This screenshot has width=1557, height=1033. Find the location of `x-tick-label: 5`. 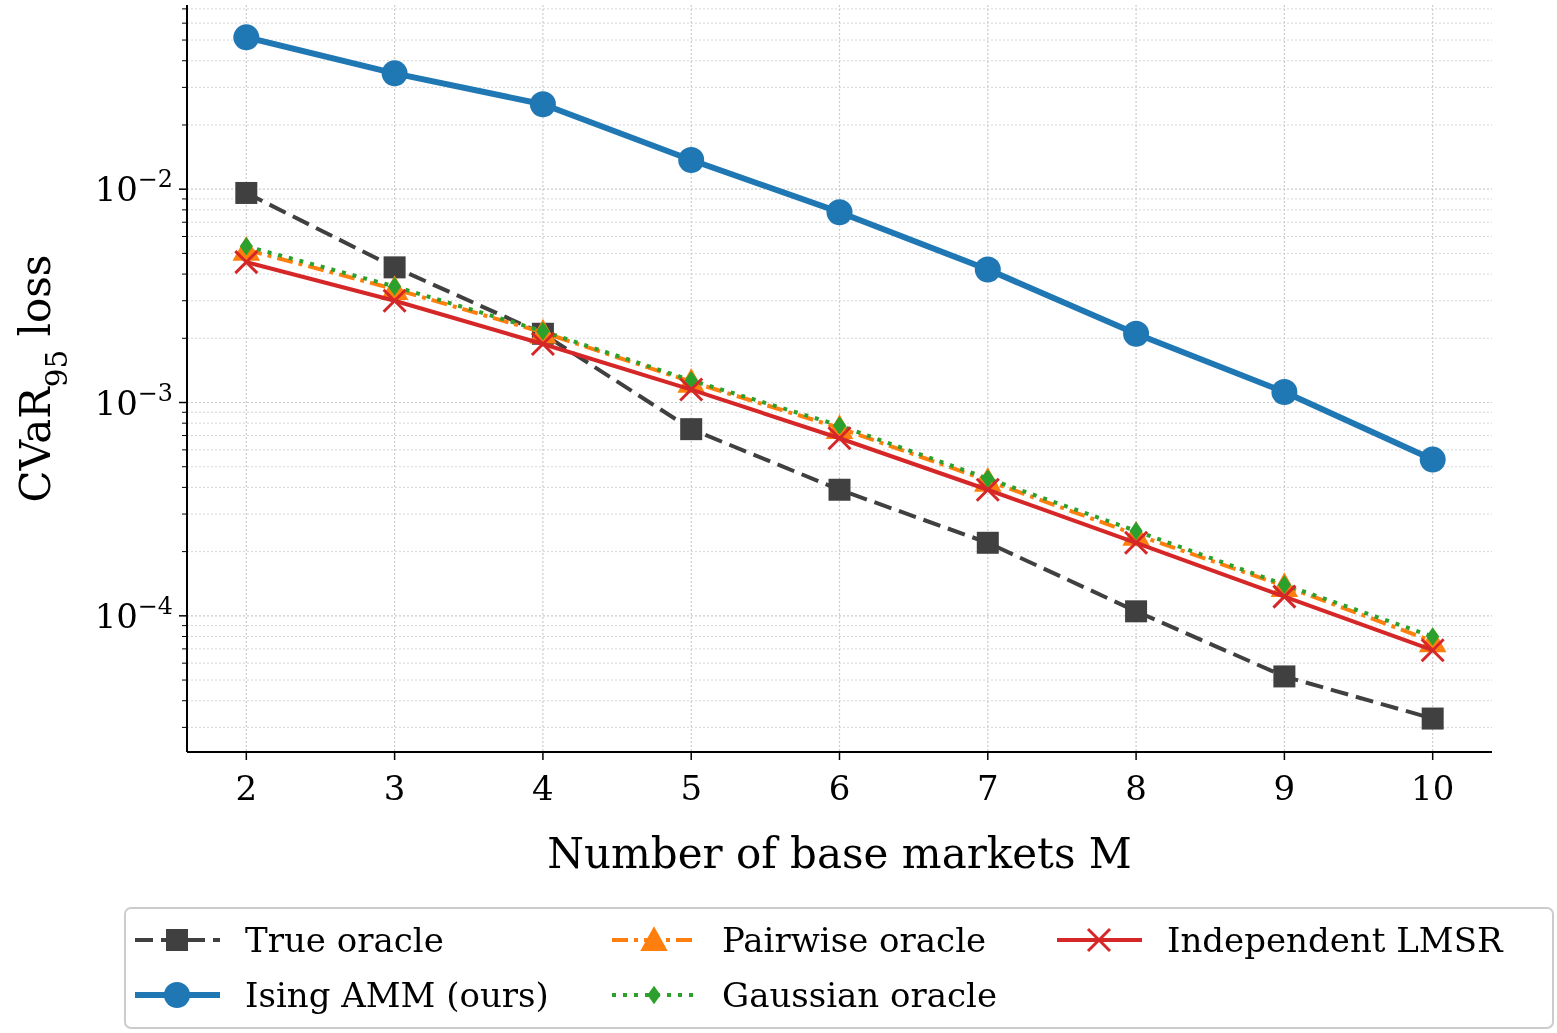

x-tick-label: 5 is located at coordinates (691, 788).